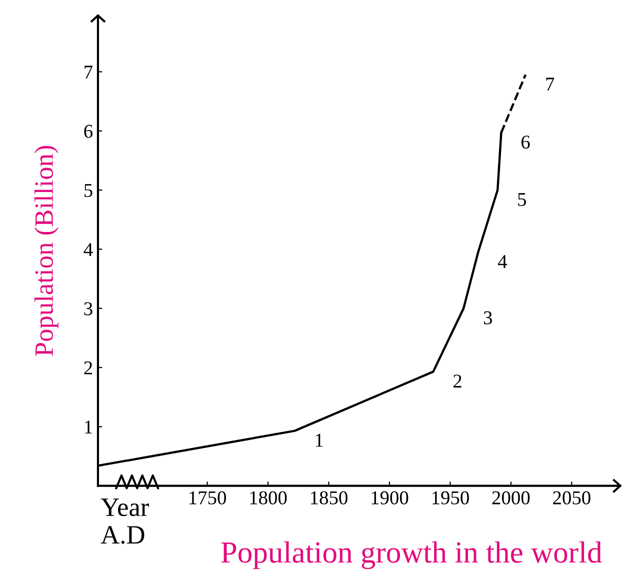 The height and width of the screenshot is (577, 624). What do you see at coordinates (503, 261) in the screenshot?
I see `annotation: 4` at bounding box center [503, 261].